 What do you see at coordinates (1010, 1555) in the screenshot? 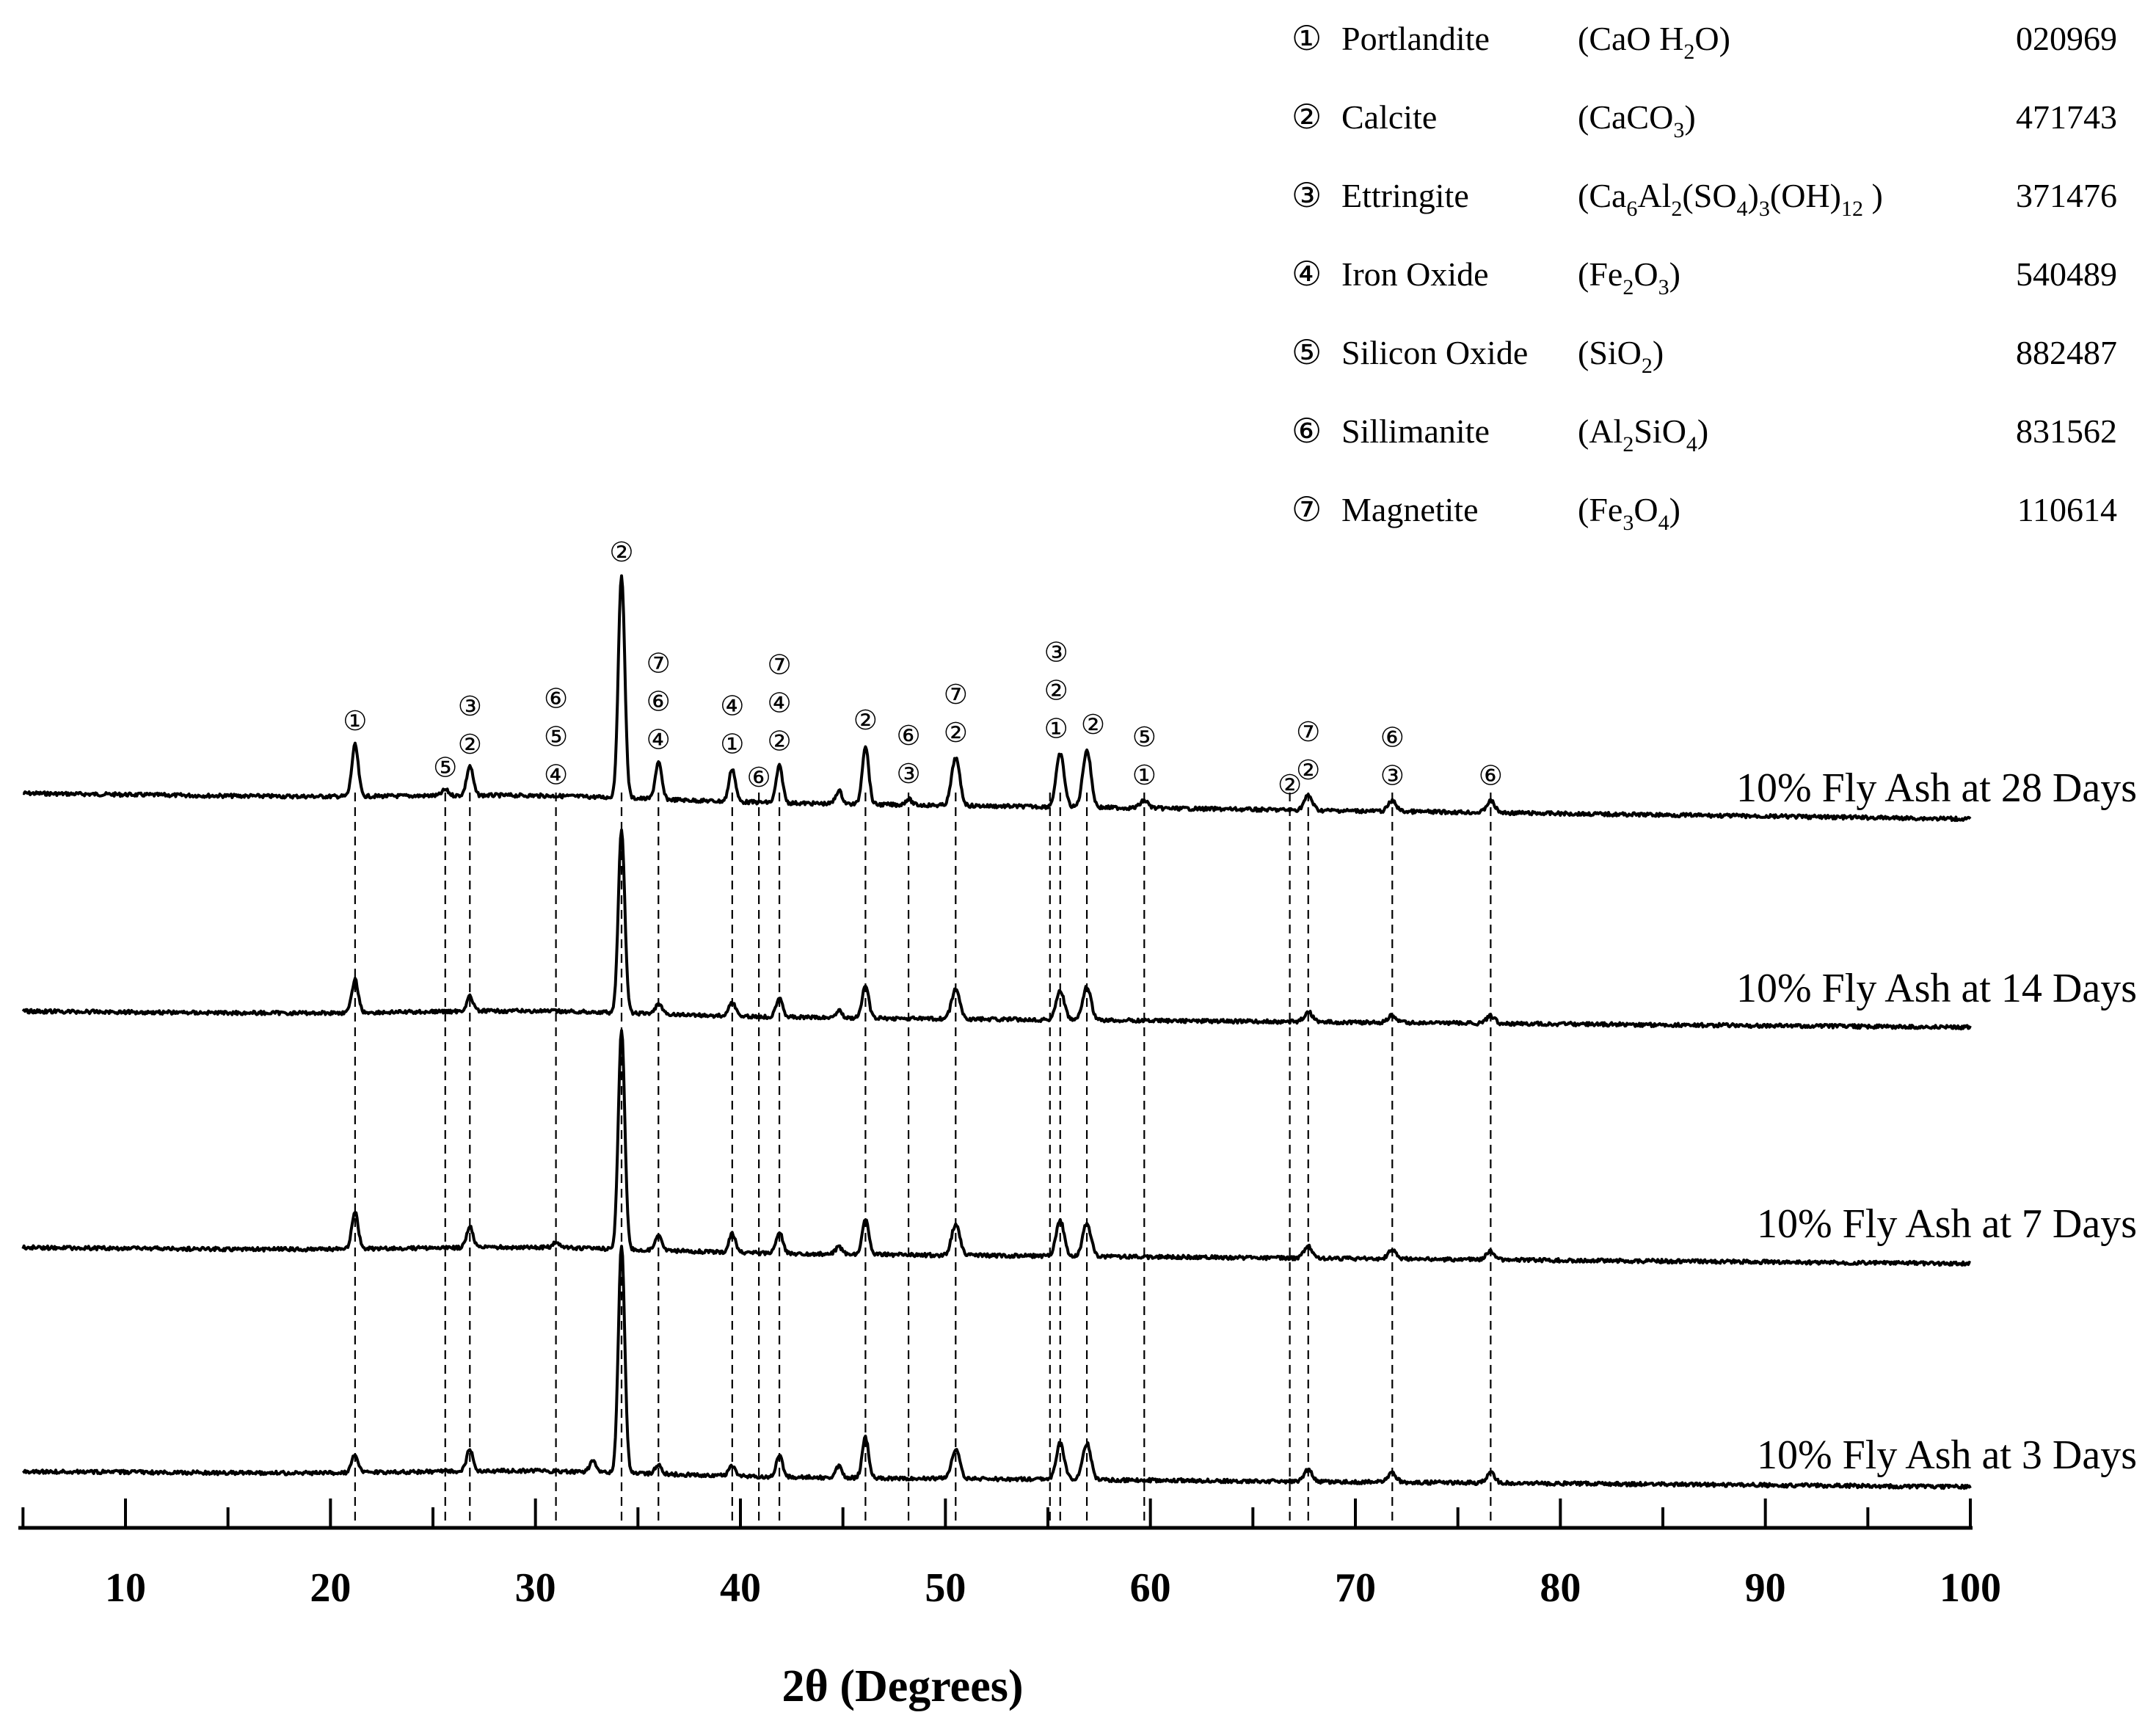
I see `x-axis: 10 20 30 40 50 60 70 80 90 100` at bounding box center [1010, 1555].